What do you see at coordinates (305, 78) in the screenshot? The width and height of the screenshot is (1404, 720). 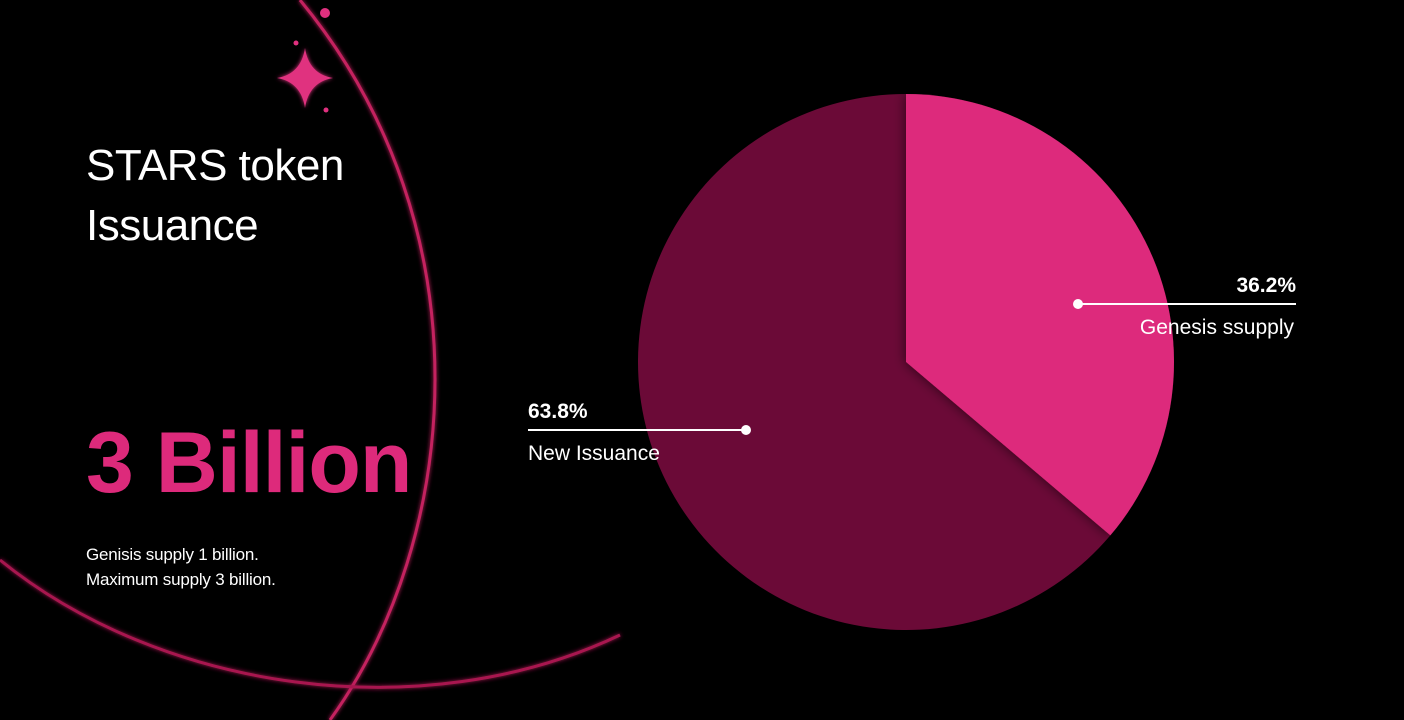 I see `sparkle-star-icon` at bounding box center [305, 78].